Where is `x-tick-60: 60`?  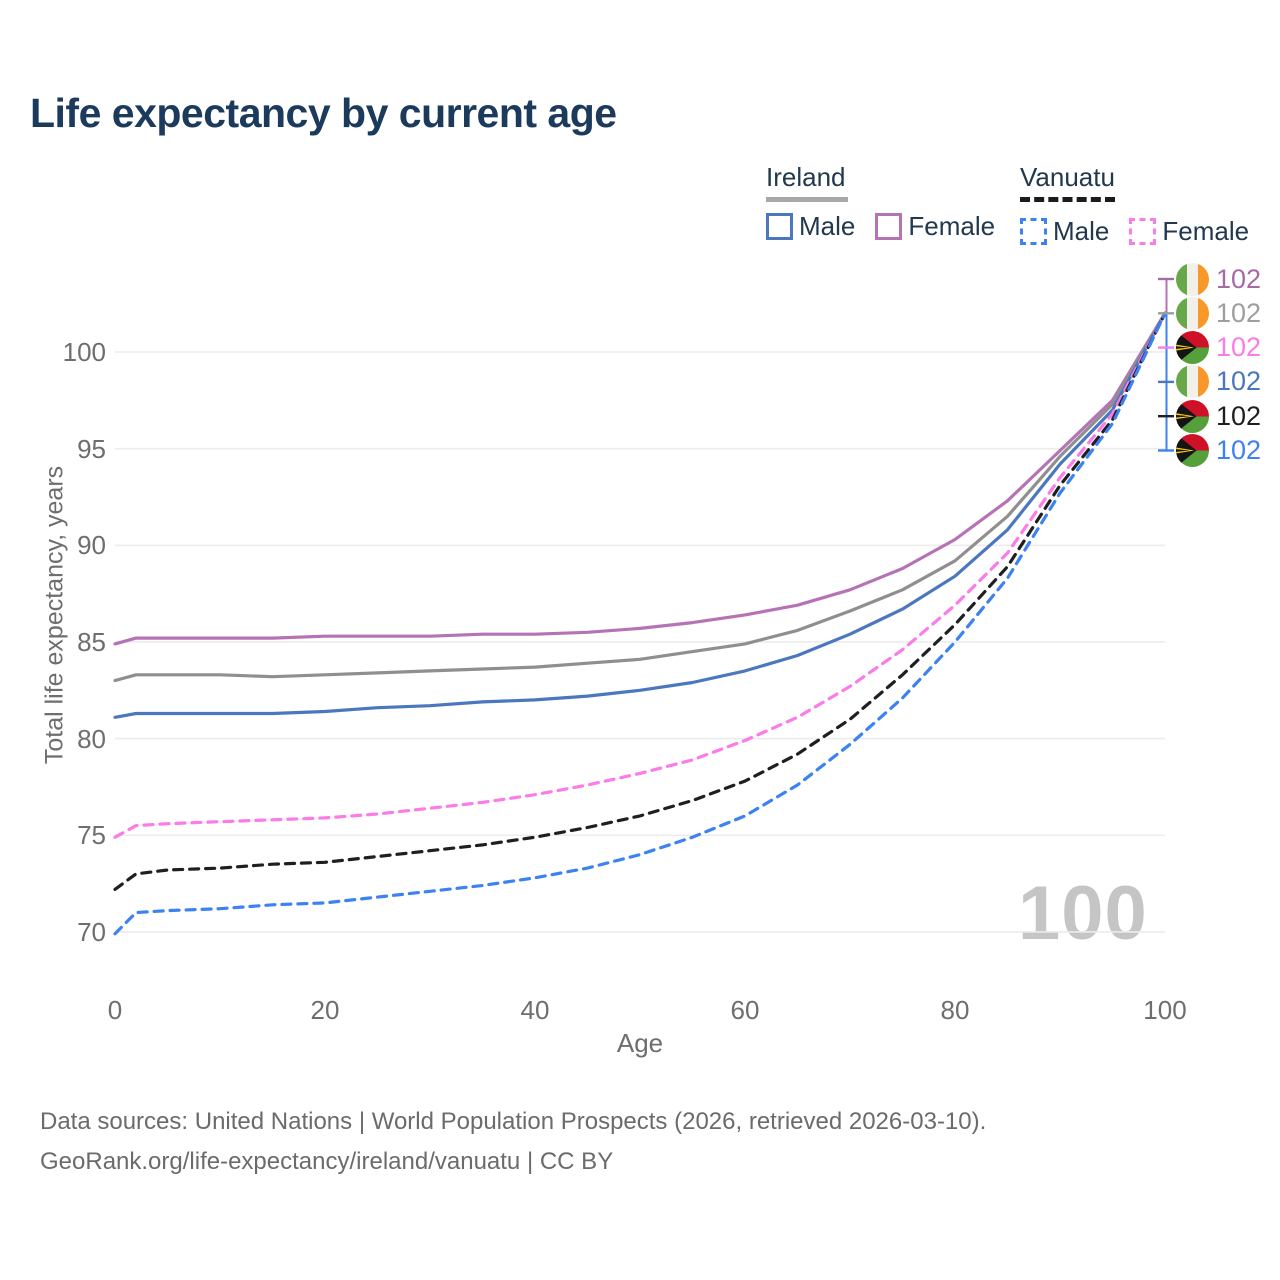
x-tick-60: 60 is located at coordinates (745, 1010).